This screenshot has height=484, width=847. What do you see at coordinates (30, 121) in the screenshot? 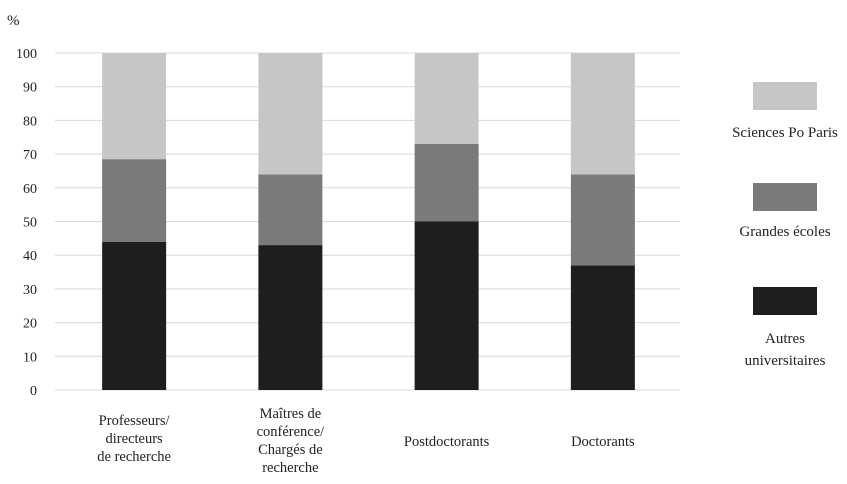
I see `y-tick-label: 80` at bounding box center [30, 121].